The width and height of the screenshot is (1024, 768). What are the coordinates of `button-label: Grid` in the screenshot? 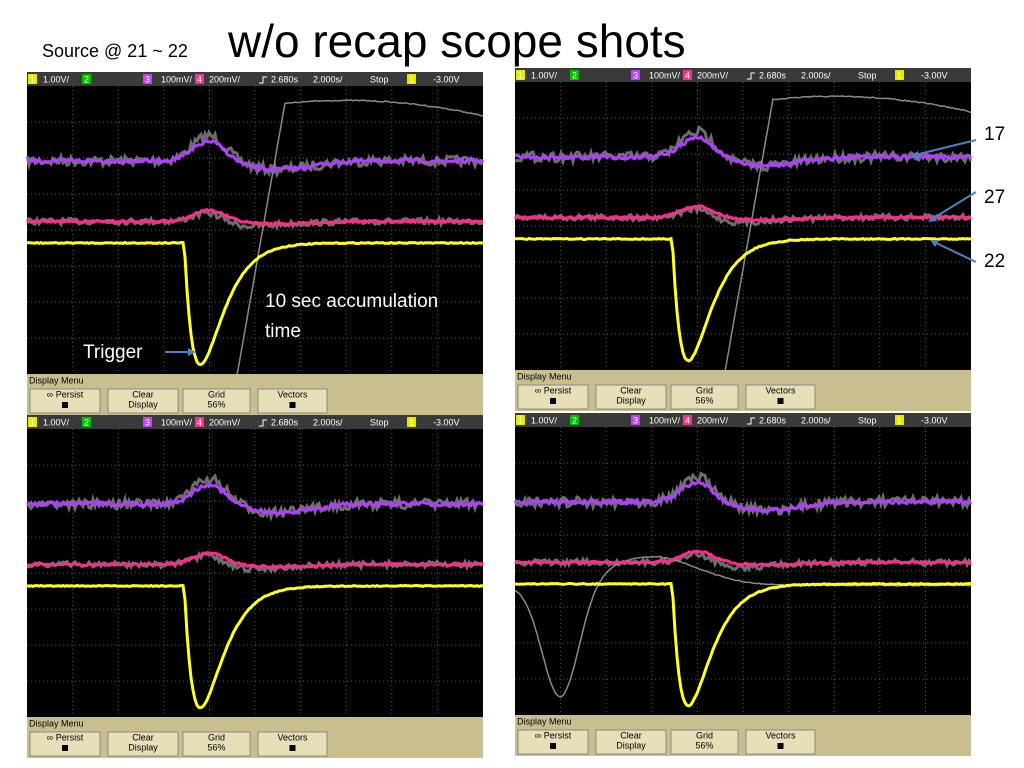 It's located at (704, 735).